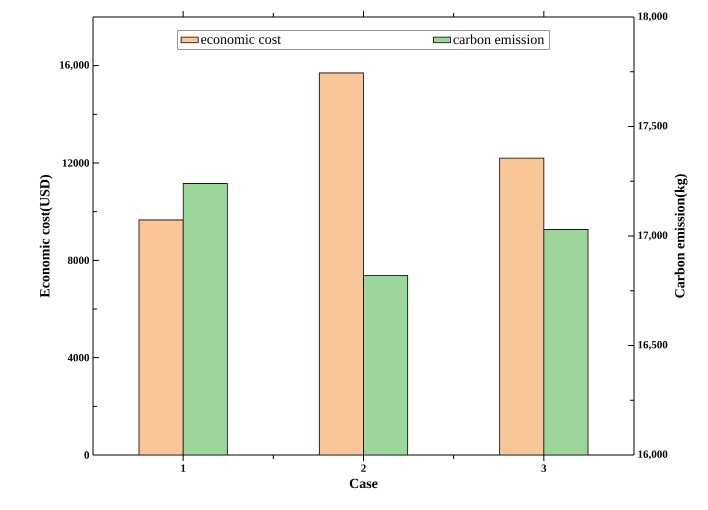 The width and height of the screenshot is (708, 510). What do you see at coordinates (341, 263) in the screenshot?
I see `bar` at bounding box center [341, 263].